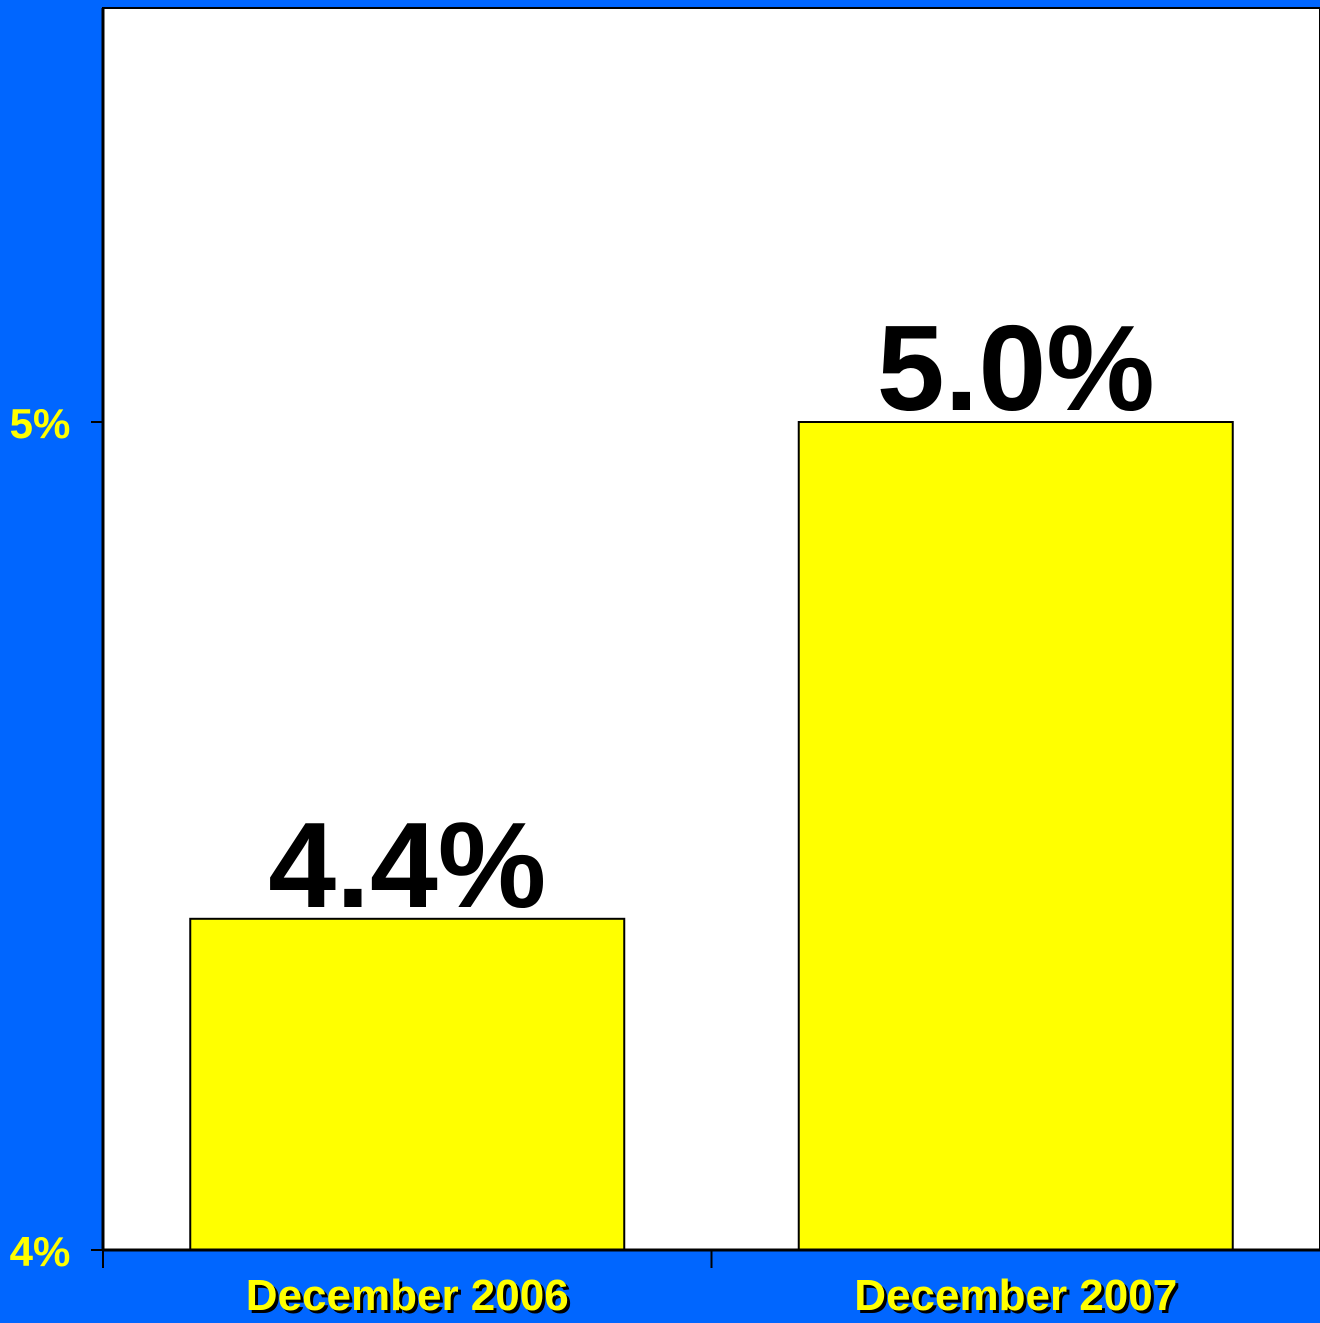  I want to click on x-tick-label-2: December 2007, so click(1015, 1294).